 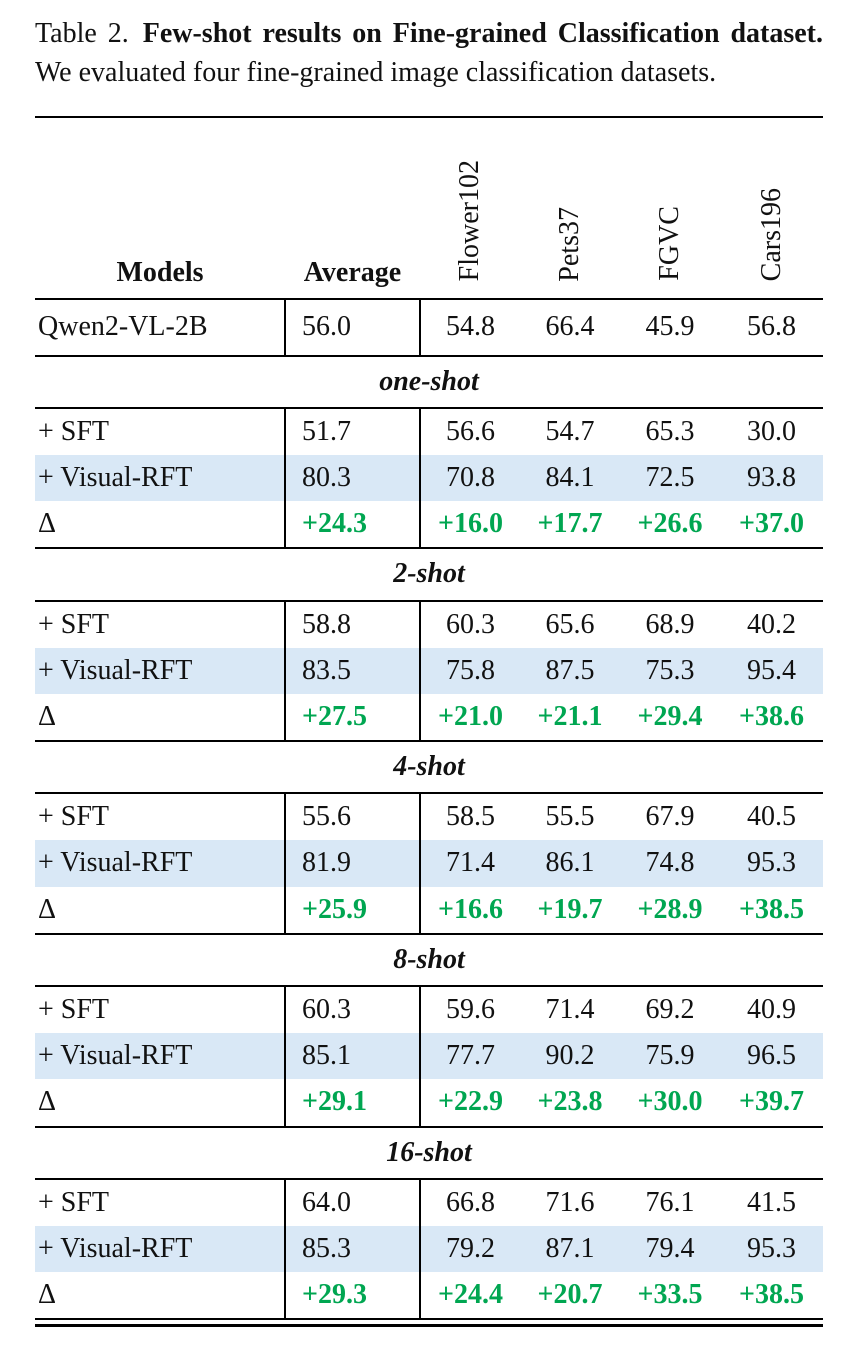 What do you see at coordinates (469, 670) in the screenshot?
I see `flower102-value: 75.8` at bounding box center [469, 670].